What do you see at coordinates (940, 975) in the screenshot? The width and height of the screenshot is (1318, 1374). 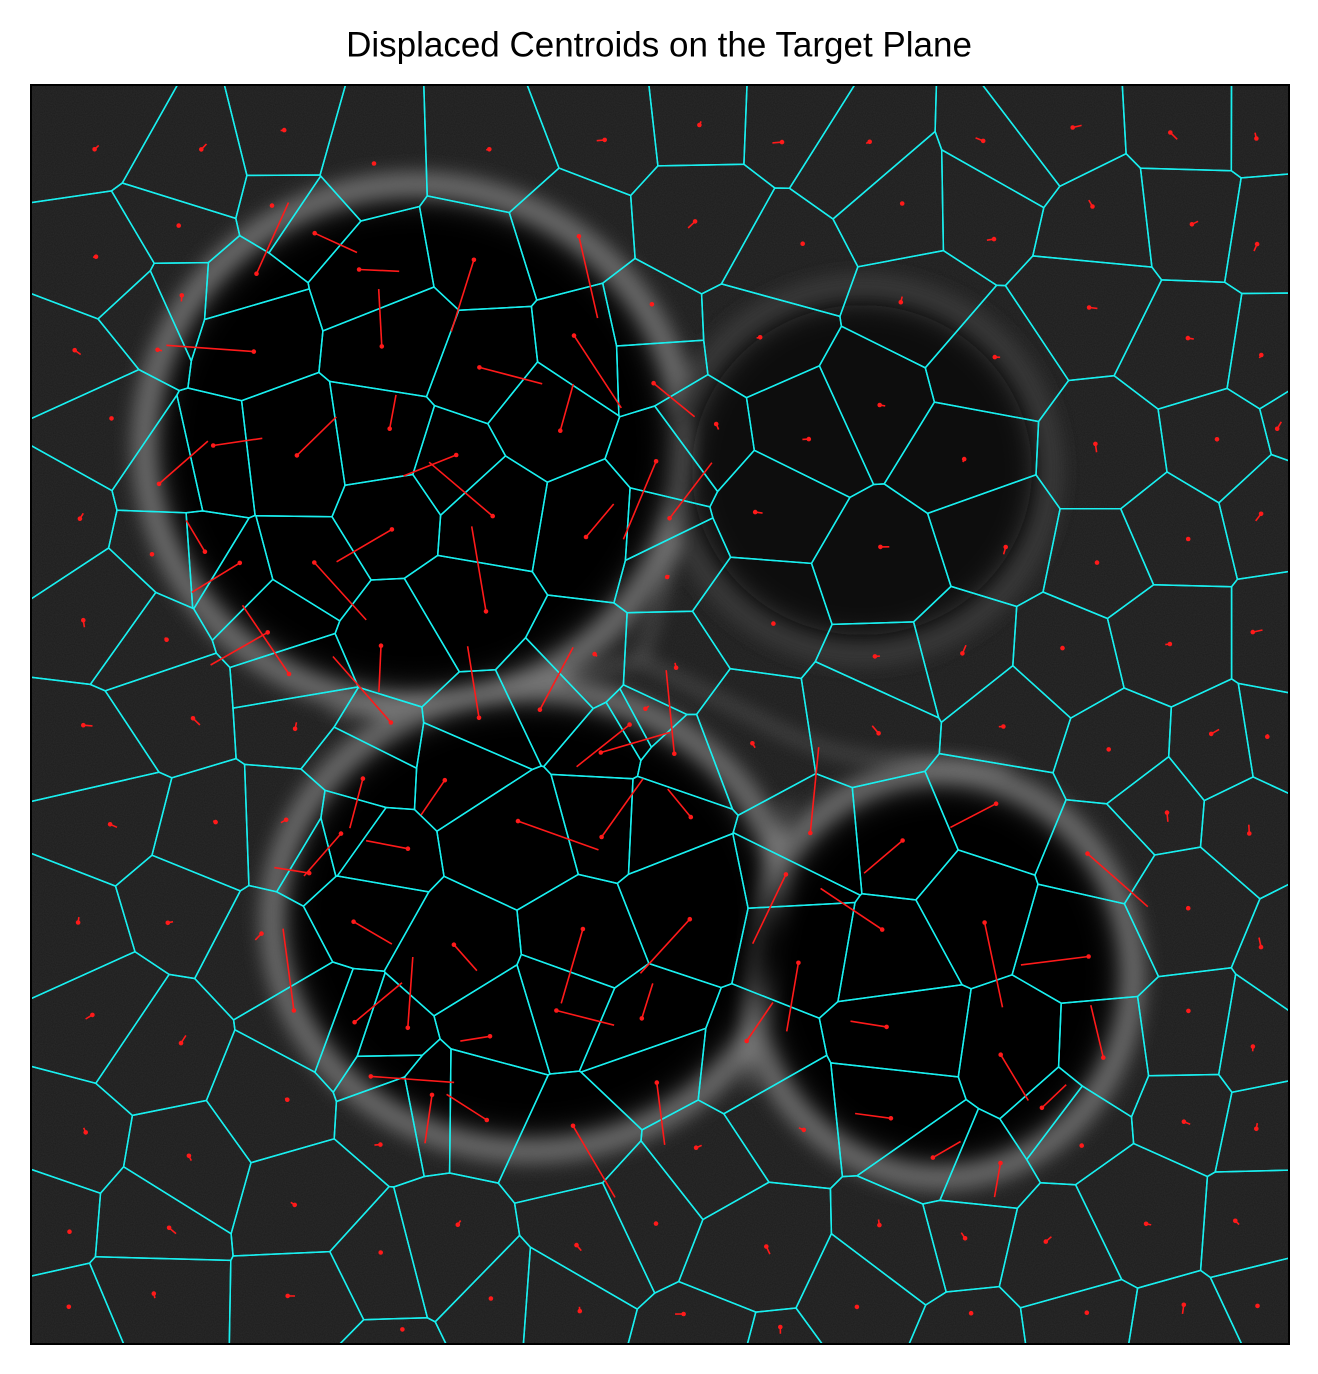 I see `blob` at bounding box center [940, 975].